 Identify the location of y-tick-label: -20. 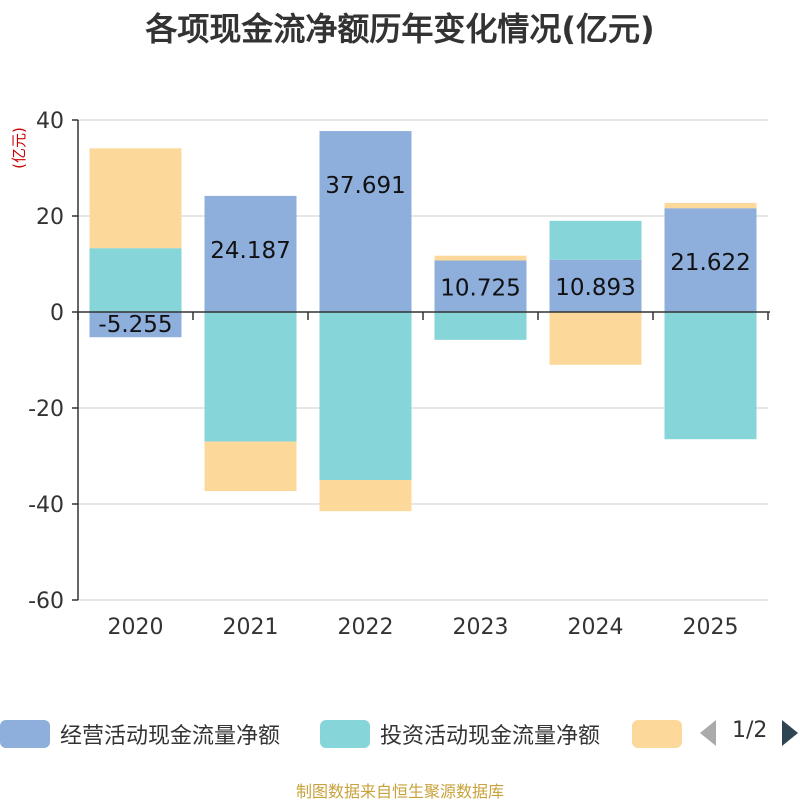
(46, 409).